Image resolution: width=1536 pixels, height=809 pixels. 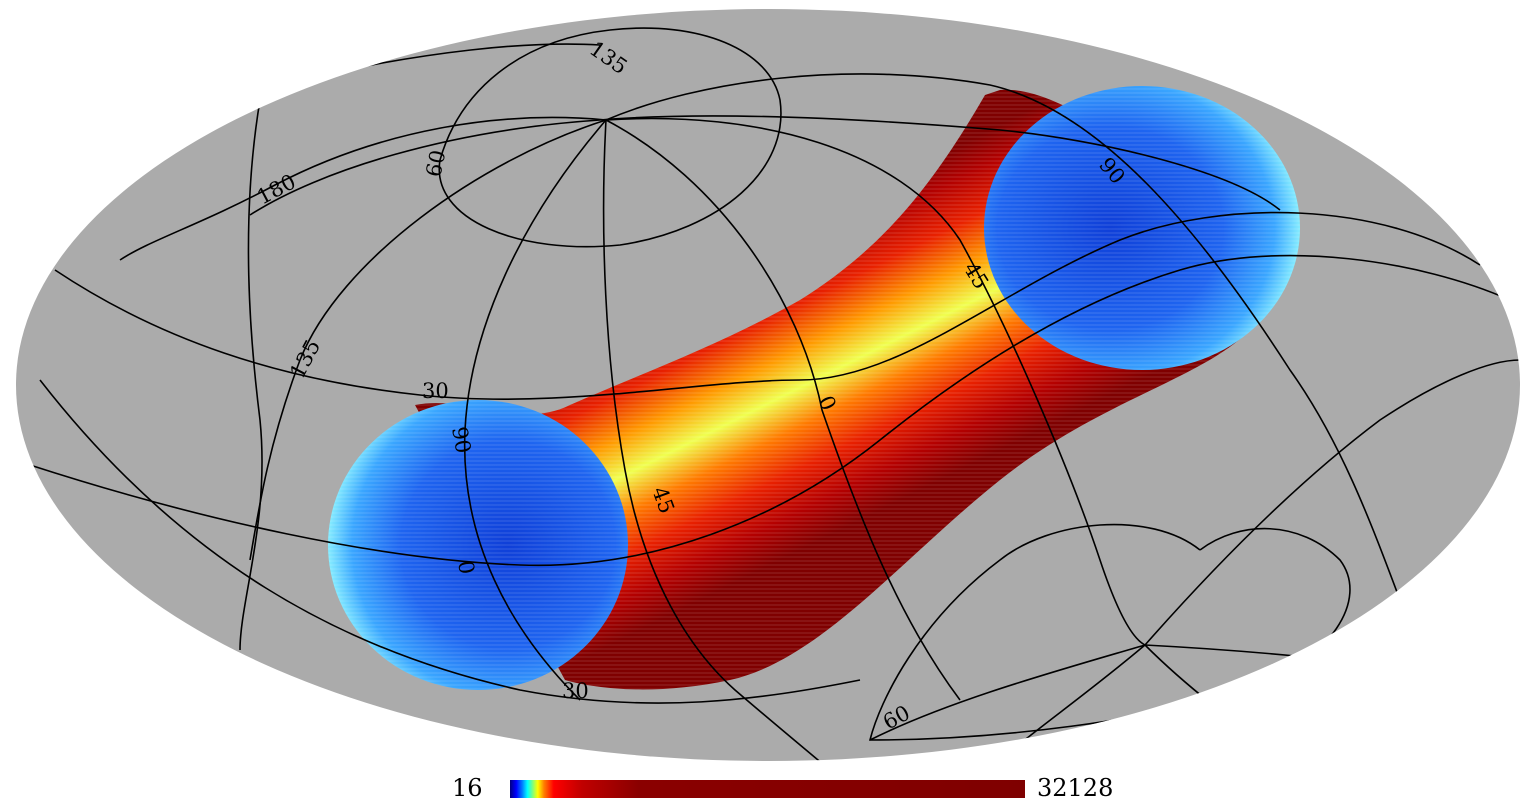 What do you see at coordinates (435, 163) in the screenshot?
I see `label-lat-60-top: 60` at bounding box center [435, 163].